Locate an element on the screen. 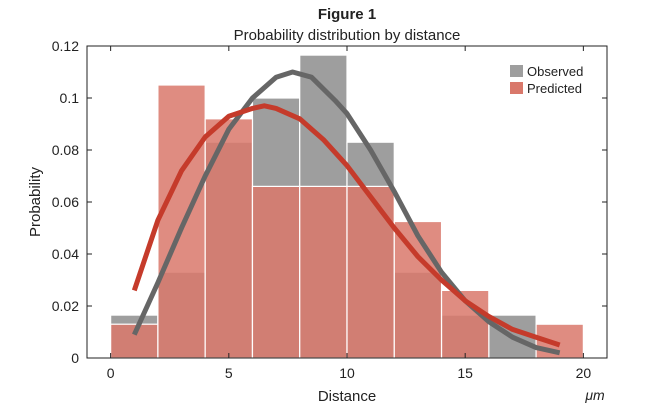 The width and height of the screenshot is (672, 410). x-tick-label: 0 is located at coordinates (111, 373).